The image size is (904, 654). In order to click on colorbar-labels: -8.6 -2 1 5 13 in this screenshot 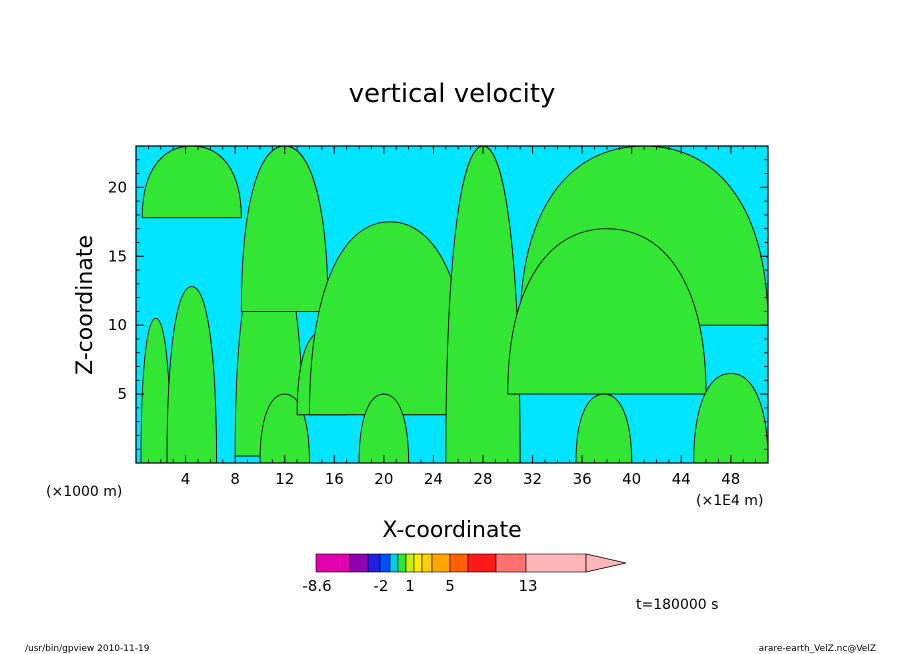, I will do `click(419, 586)`.